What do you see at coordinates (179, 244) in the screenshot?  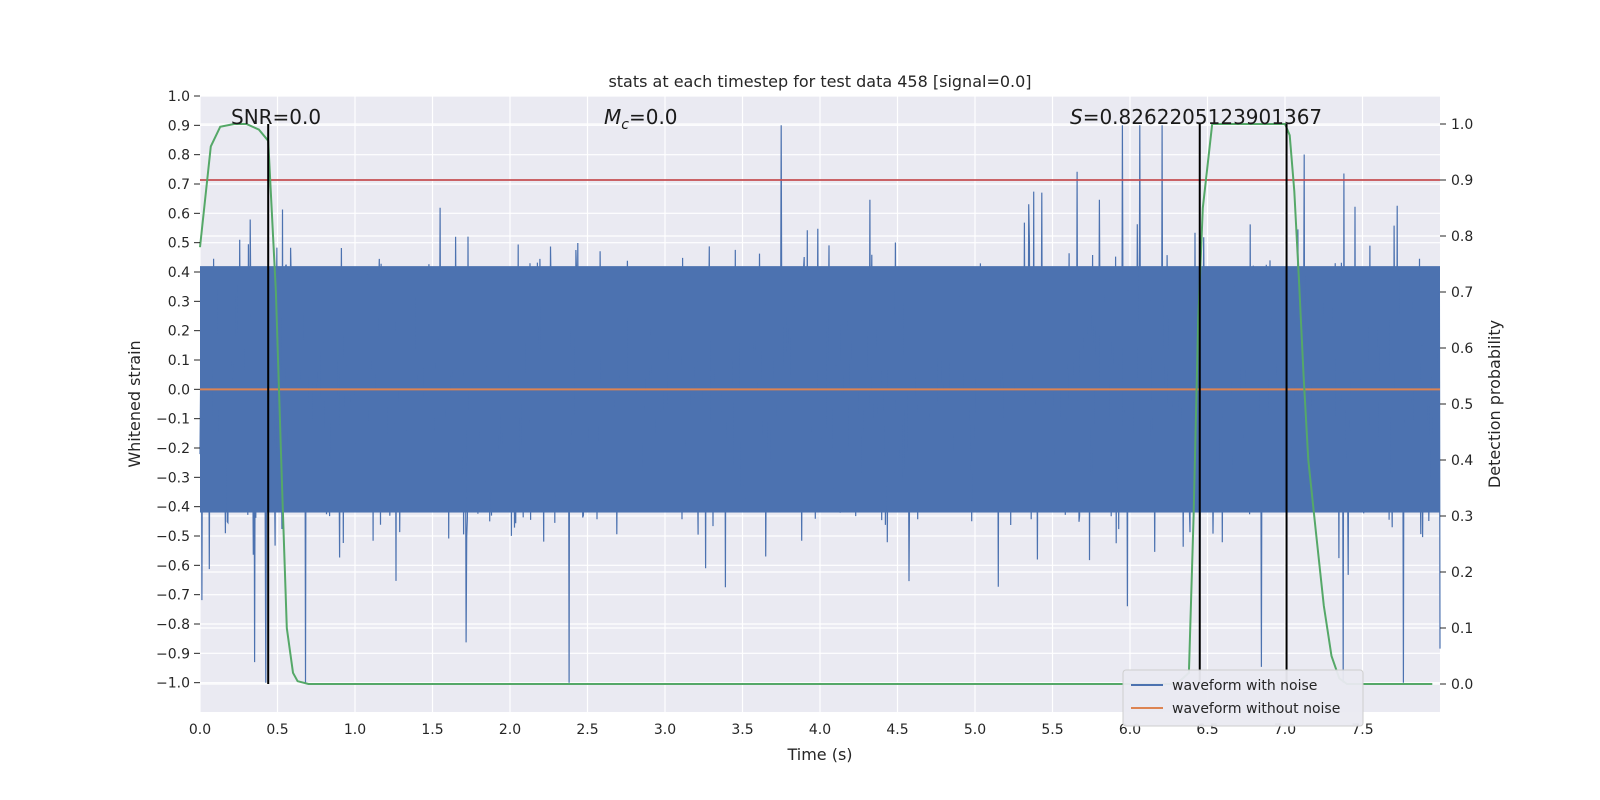 I see `y-tick-label: 0.5` at bounding box center [179, 244].